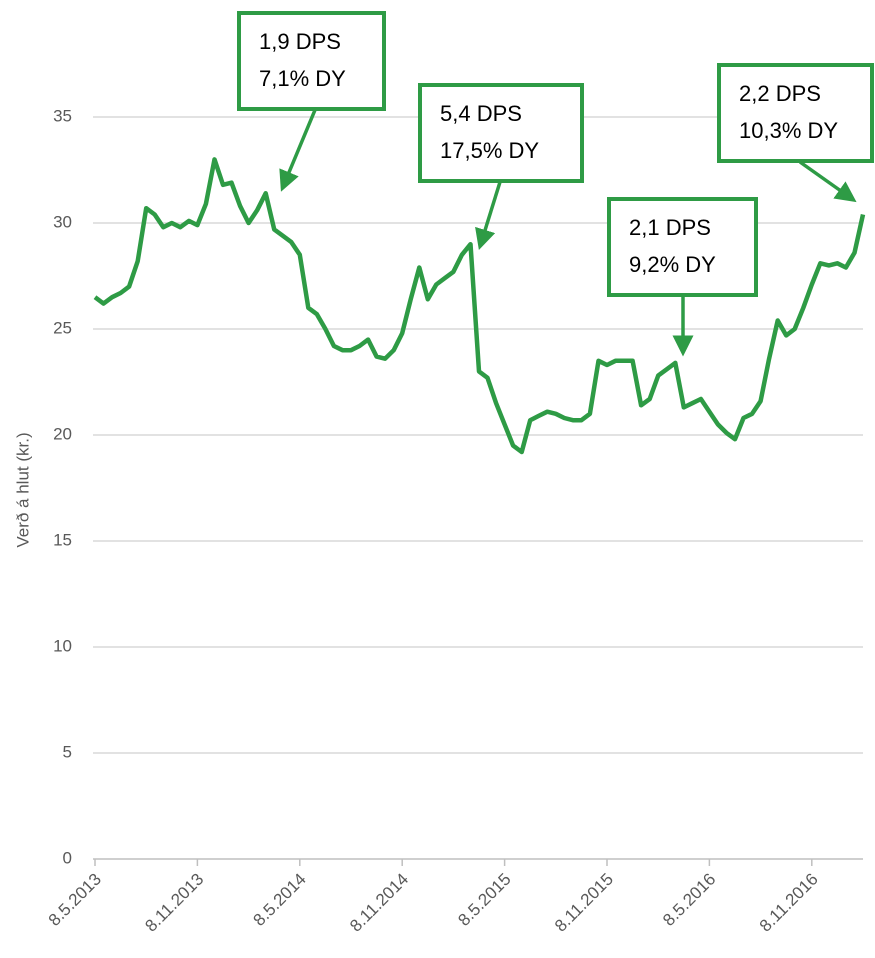 This screenshot has height=958, width=875. I want to click on annotation-text: 1,9 DPS, so click(300, 41).